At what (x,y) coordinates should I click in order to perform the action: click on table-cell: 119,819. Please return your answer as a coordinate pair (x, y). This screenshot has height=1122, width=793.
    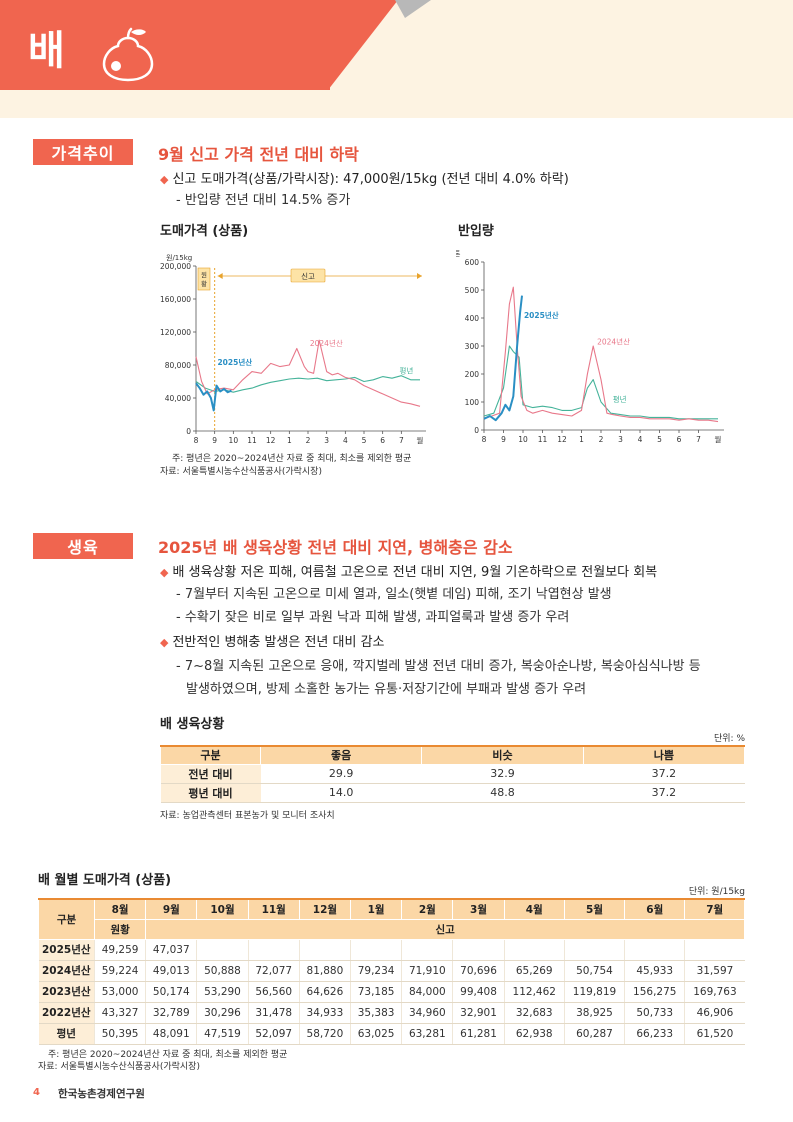
    Looking at the image, I should click on (594, 992).